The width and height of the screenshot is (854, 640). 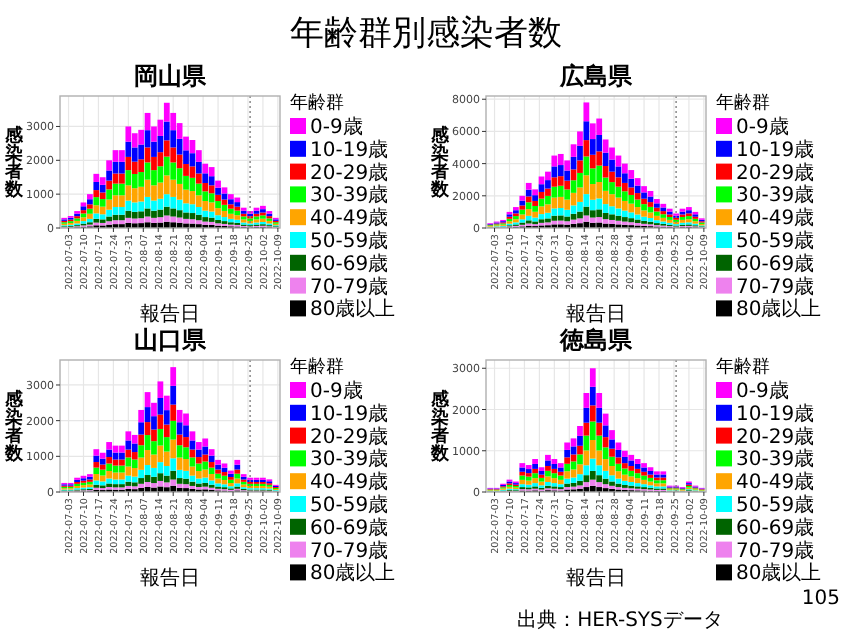 I want to click on source-note: 出典：HER-SYSデータ, so click(x=620, y=620).